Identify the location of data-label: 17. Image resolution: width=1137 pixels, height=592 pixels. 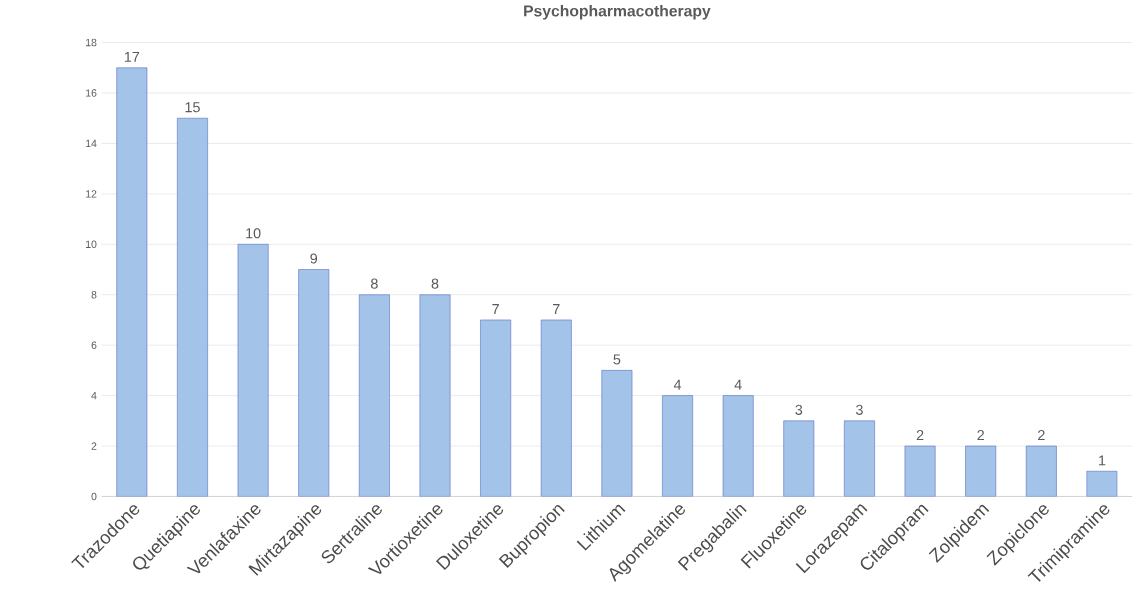
(132, 56).